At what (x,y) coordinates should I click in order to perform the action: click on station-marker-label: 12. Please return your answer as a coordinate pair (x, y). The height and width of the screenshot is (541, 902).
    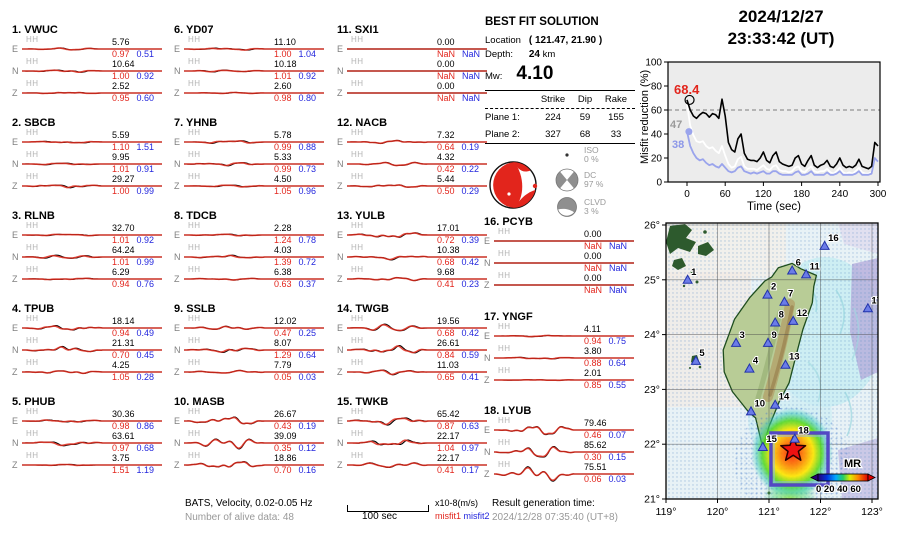
    Looking at the image, I should click on (802, 313).